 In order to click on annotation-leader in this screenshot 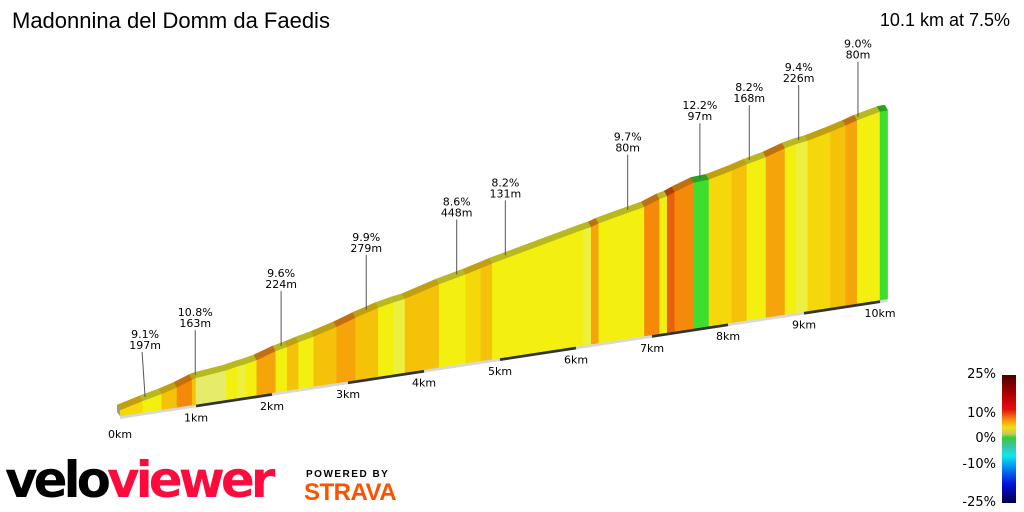, I will do `click(143, 374)`.